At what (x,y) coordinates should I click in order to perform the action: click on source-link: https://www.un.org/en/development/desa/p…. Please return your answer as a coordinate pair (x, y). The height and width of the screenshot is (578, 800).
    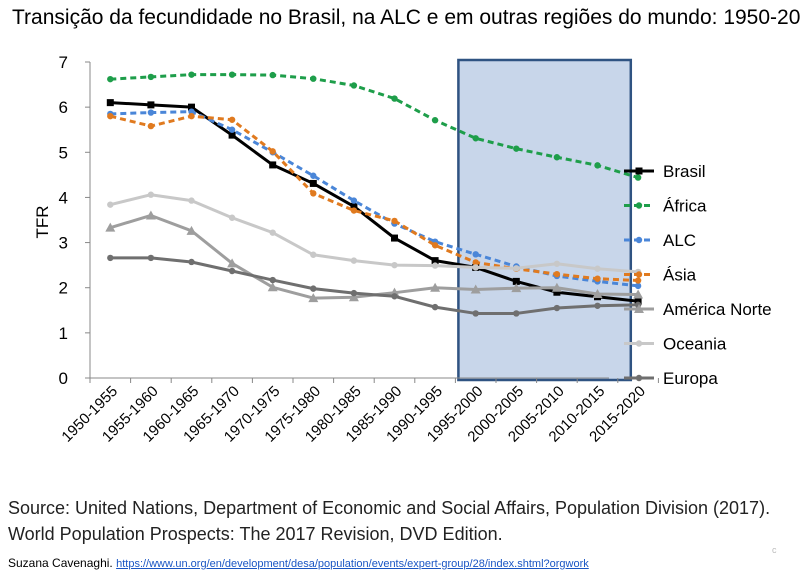
    Looking at the image, I should click on (352, 564).